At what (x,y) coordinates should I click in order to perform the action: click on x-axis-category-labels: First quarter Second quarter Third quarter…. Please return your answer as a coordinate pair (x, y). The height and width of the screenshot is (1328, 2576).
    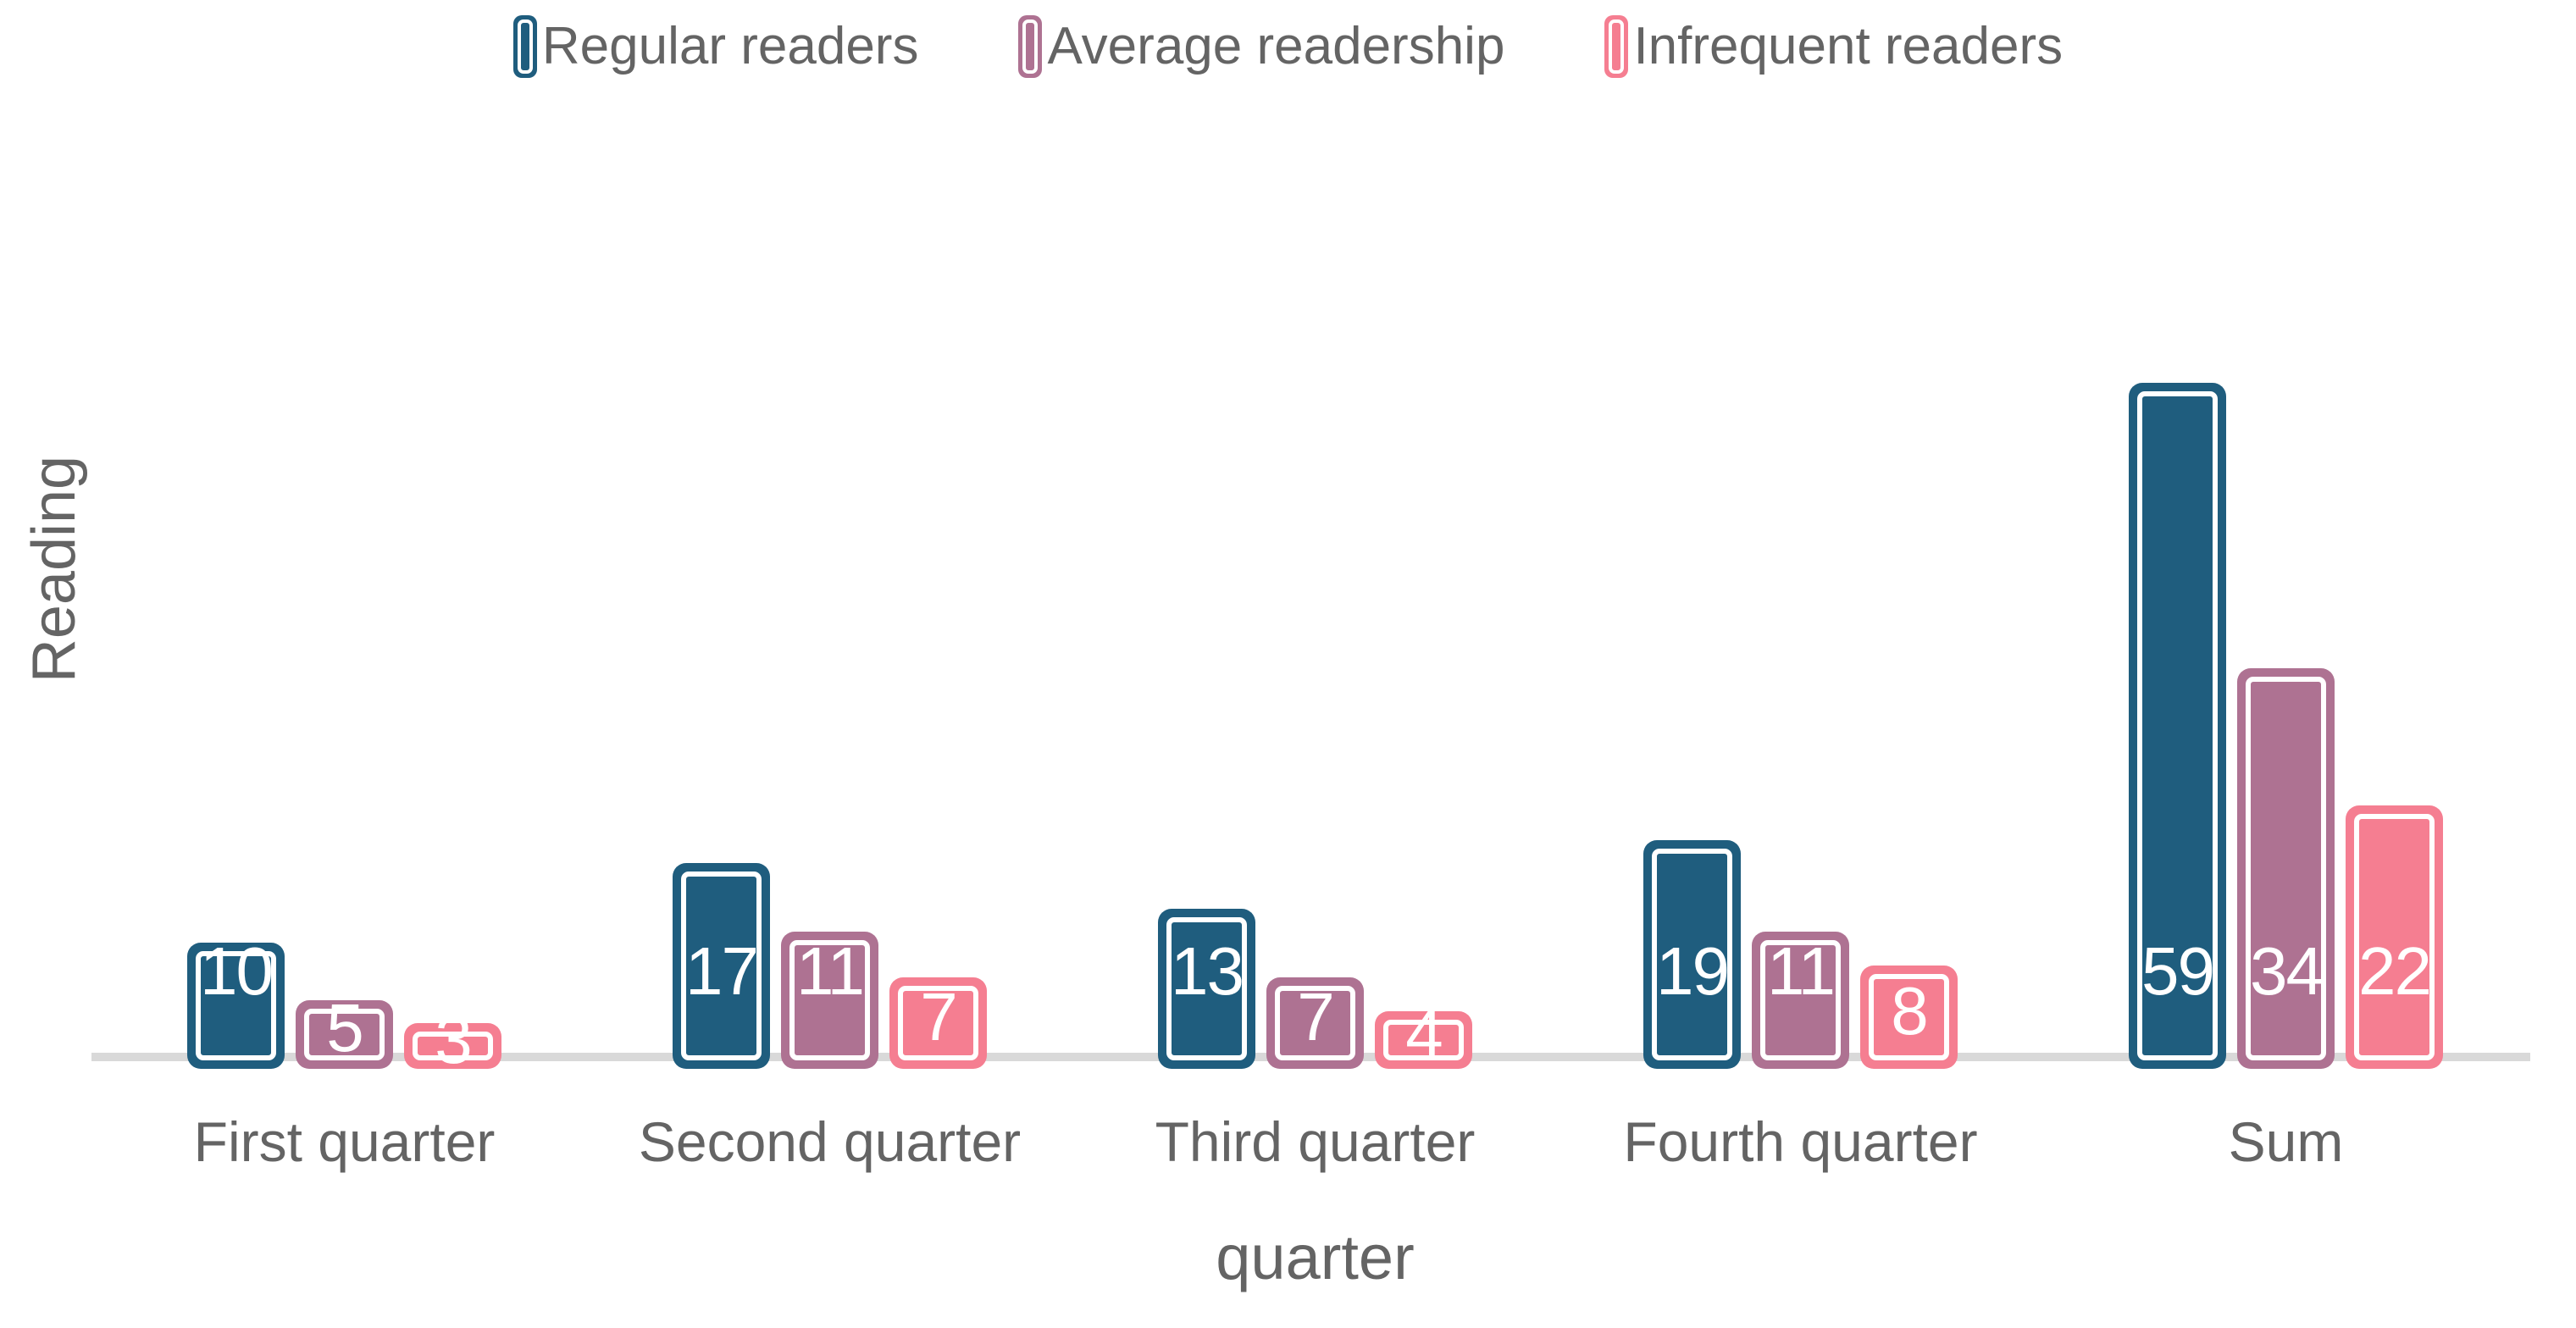
    Looking at the image, I should click on (1315, 1142).